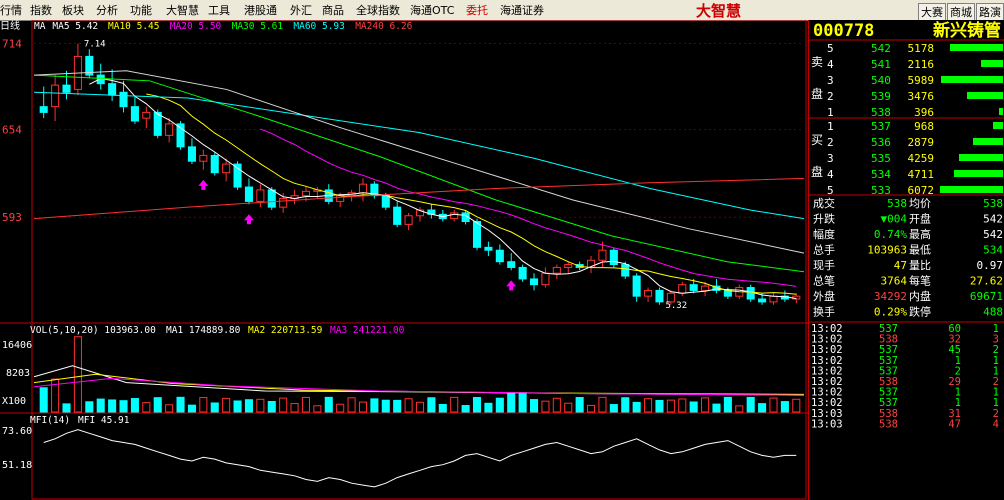 The image size is (1004, 500). I want to click on tick-price-1: 538, so click(888, 340).